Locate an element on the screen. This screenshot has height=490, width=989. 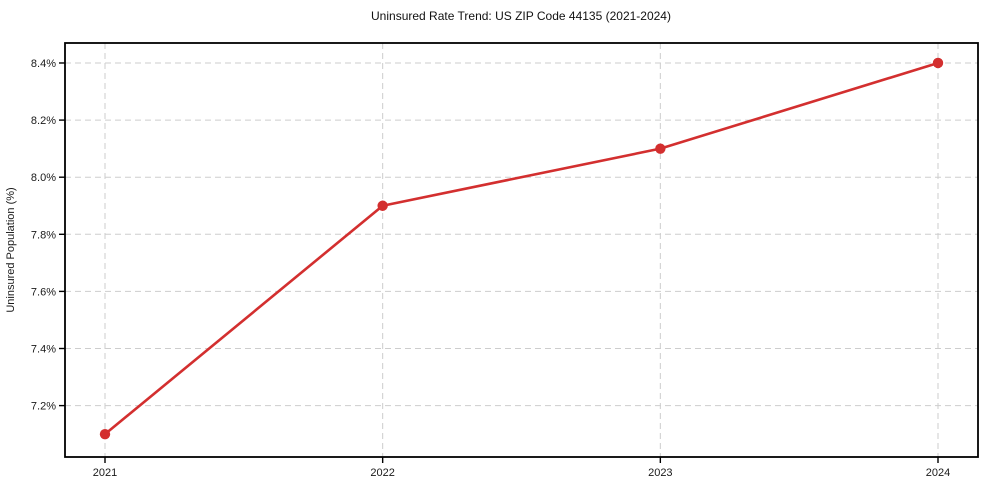
y-tick-label: 7.4% is located at coordinates (43, 350).